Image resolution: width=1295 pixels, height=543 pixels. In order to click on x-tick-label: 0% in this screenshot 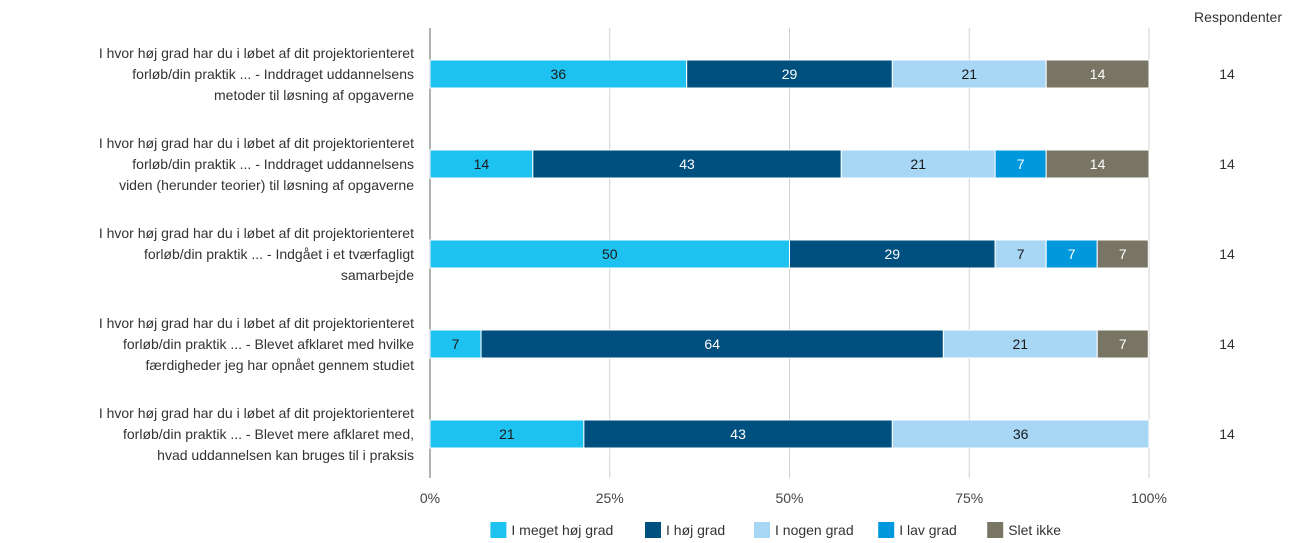, I will do `click(430, 498)`.